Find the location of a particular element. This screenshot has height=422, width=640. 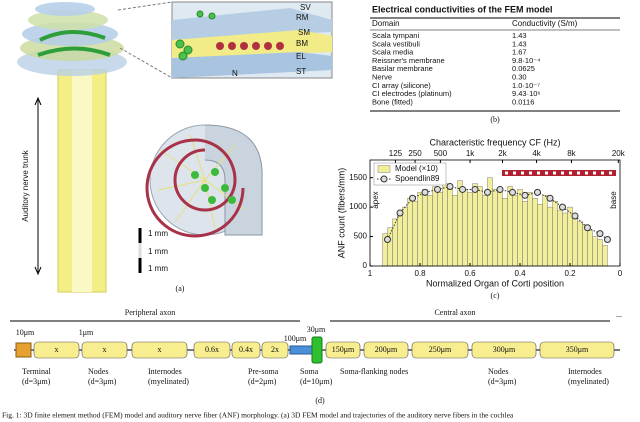

soma is located at coordinates (317, 350).